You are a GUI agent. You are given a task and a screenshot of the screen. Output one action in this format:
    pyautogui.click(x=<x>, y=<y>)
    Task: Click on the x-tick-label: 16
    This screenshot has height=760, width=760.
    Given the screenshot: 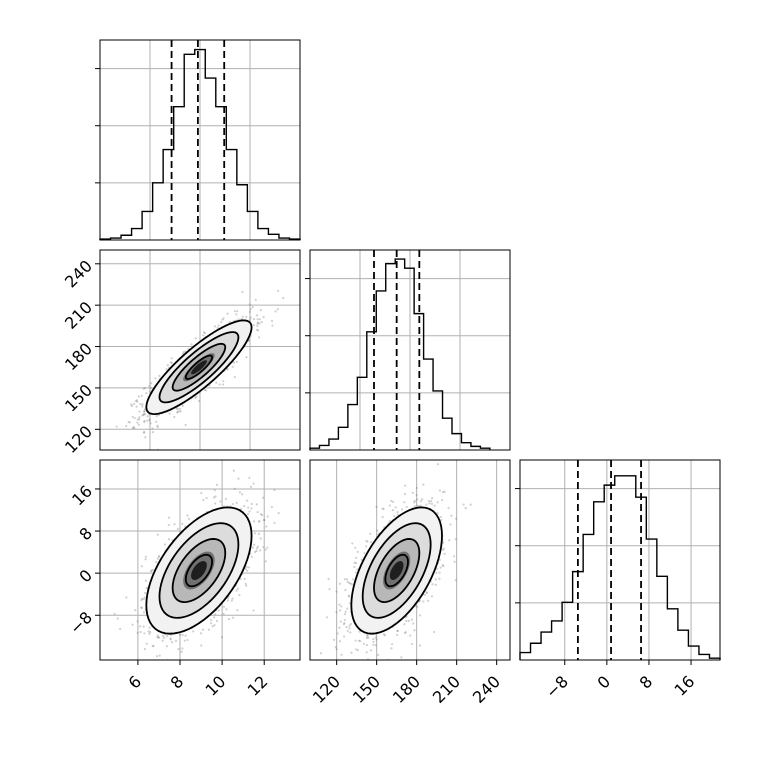 What is the action you would take?
    pyautogui.click(x=685, y=686)
    